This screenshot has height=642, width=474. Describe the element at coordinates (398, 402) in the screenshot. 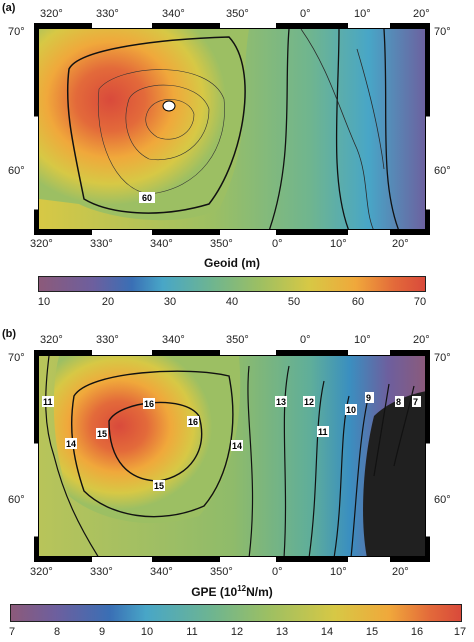

I see `gpe-contour-label: 8` at that location.